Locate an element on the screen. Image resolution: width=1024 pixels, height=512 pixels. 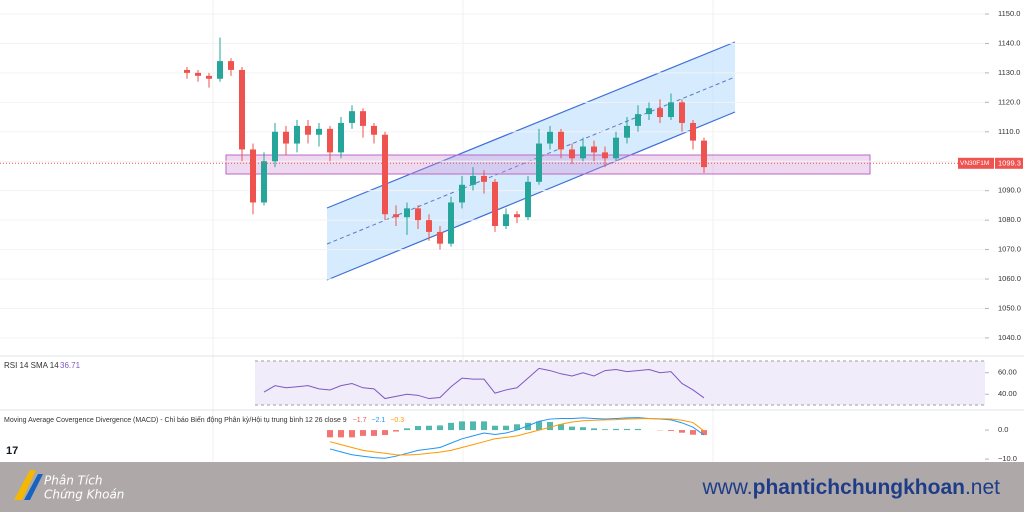
symbol-box is located at coordinates (976, 163).